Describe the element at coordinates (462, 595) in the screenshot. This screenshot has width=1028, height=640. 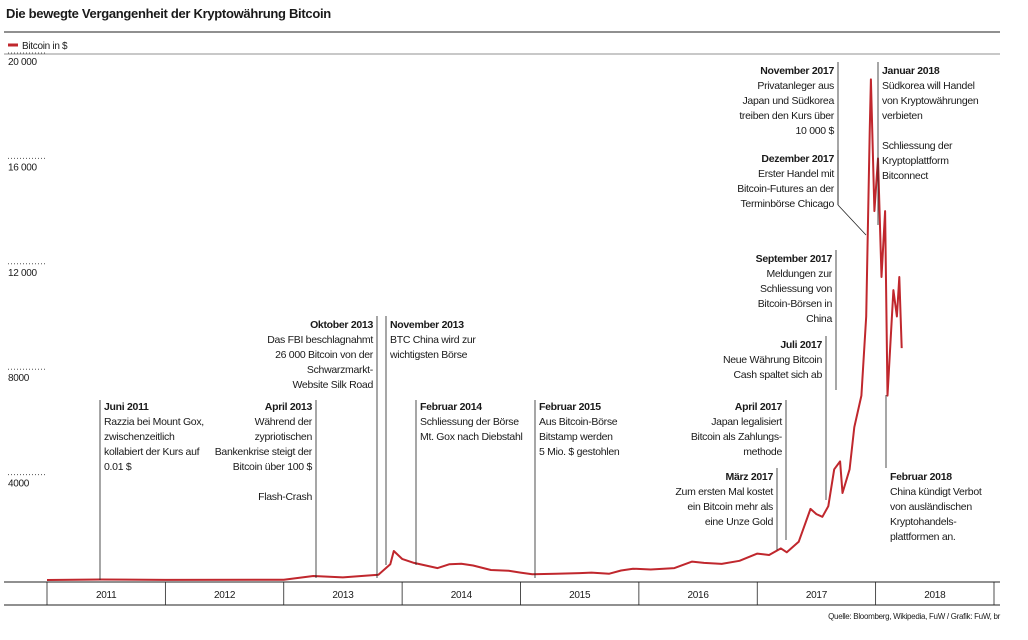
I see `x-tick-label: 2014` at that location.